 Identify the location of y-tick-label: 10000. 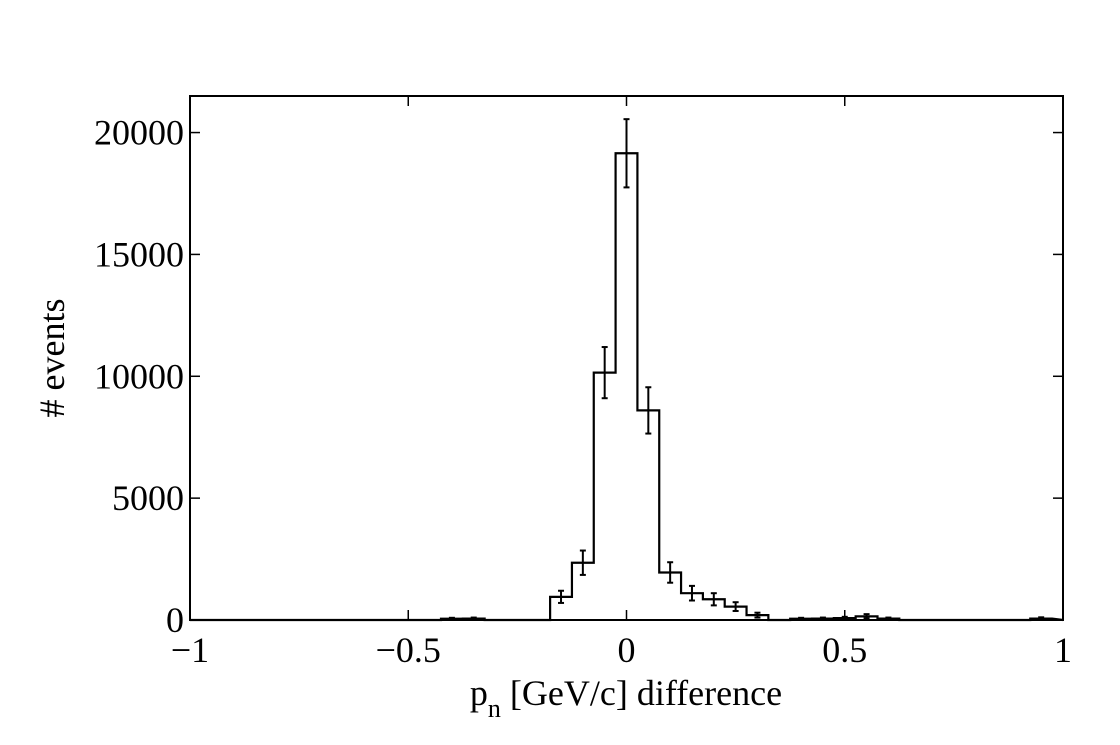
(139, 376).